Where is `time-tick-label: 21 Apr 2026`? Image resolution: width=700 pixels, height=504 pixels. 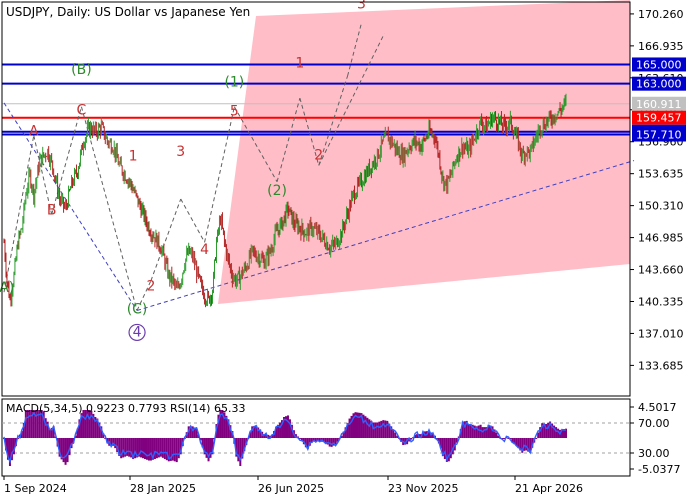 time-tick-label: 21 Apr 2026 is located at coordinates (549, 488).